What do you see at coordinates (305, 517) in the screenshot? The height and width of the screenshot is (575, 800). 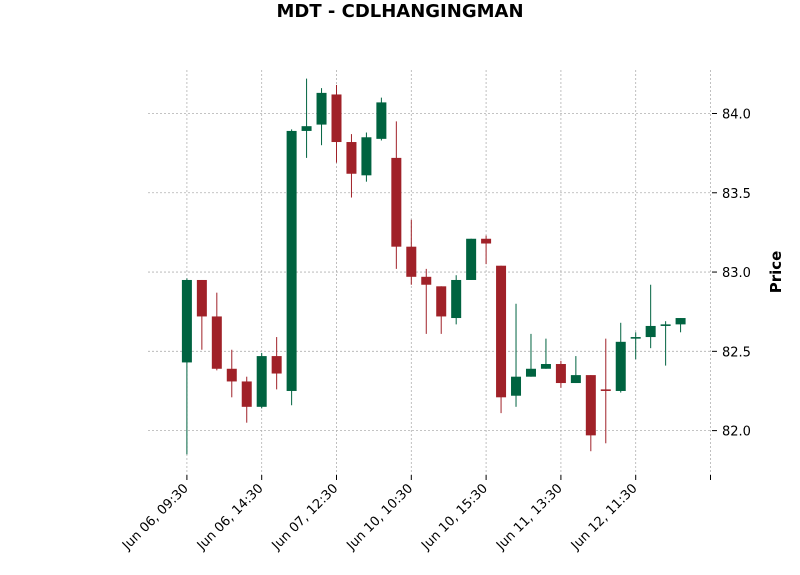 I see `x-tick-label: Jun 07, 12:30` at bounding box center [305, 517].